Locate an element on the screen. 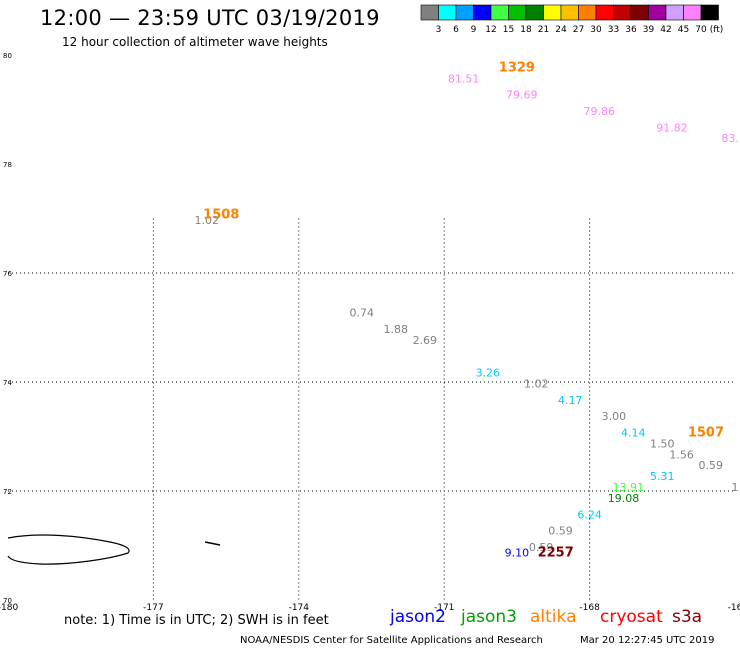 Image resolution: width=740 pixels, height=650 pixels. colorbar-label: 6 is located at coordinates (456, 30).